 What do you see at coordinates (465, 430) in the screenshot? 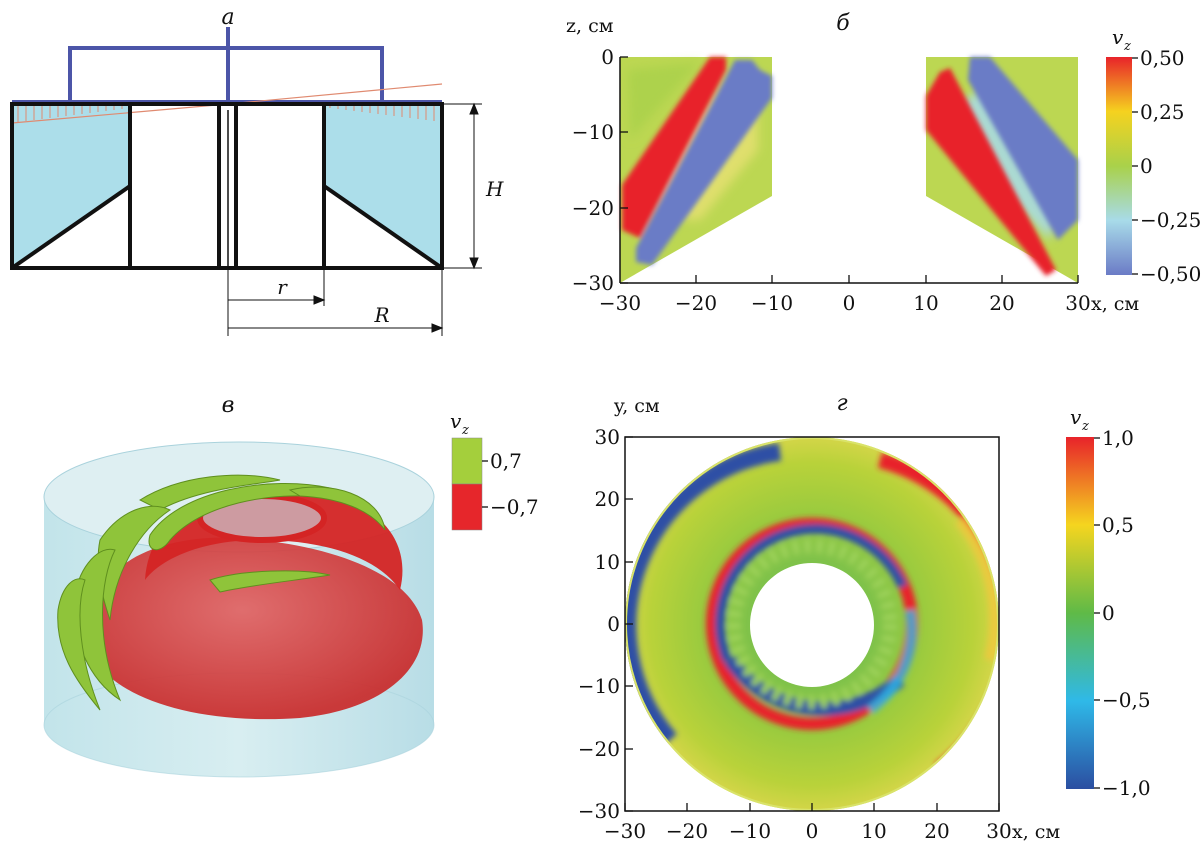
I see `legend-subscript: z` at bounding box center [465, 430].